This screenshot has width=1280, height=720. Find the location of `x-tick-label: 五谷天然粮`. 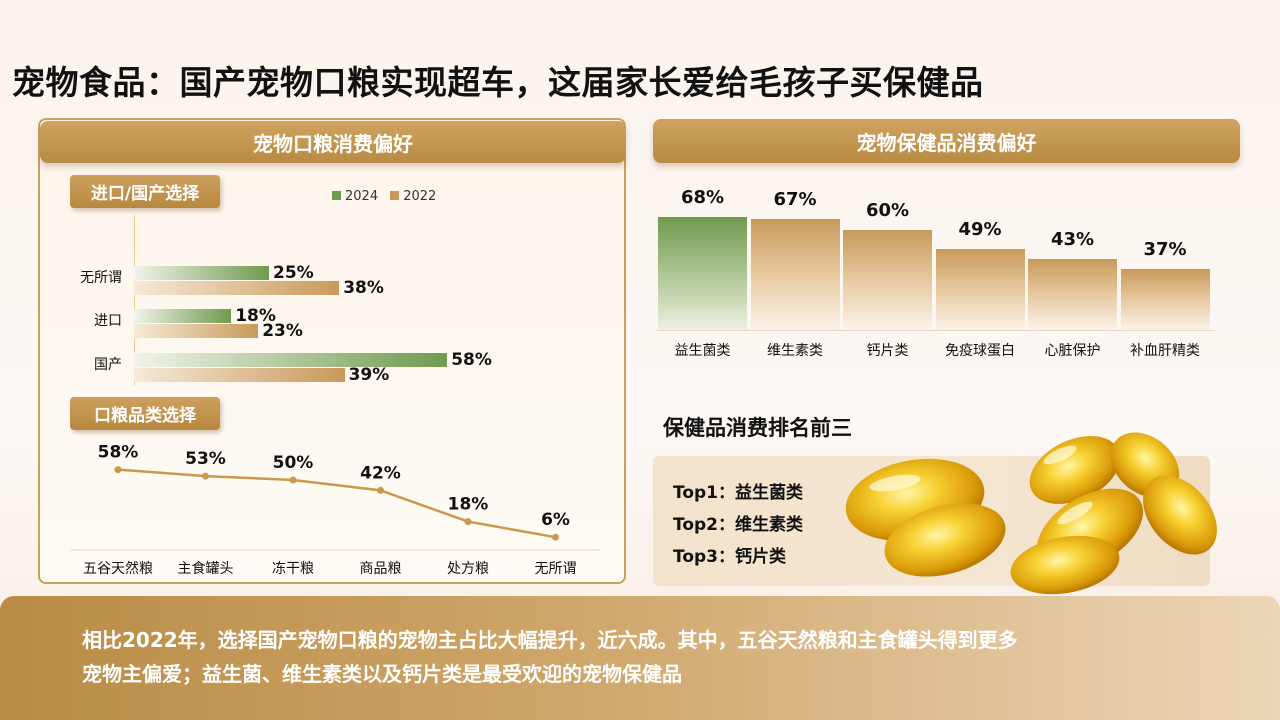

x-tick-label: 五谷天然粮 is located at coordinates (118, 568).